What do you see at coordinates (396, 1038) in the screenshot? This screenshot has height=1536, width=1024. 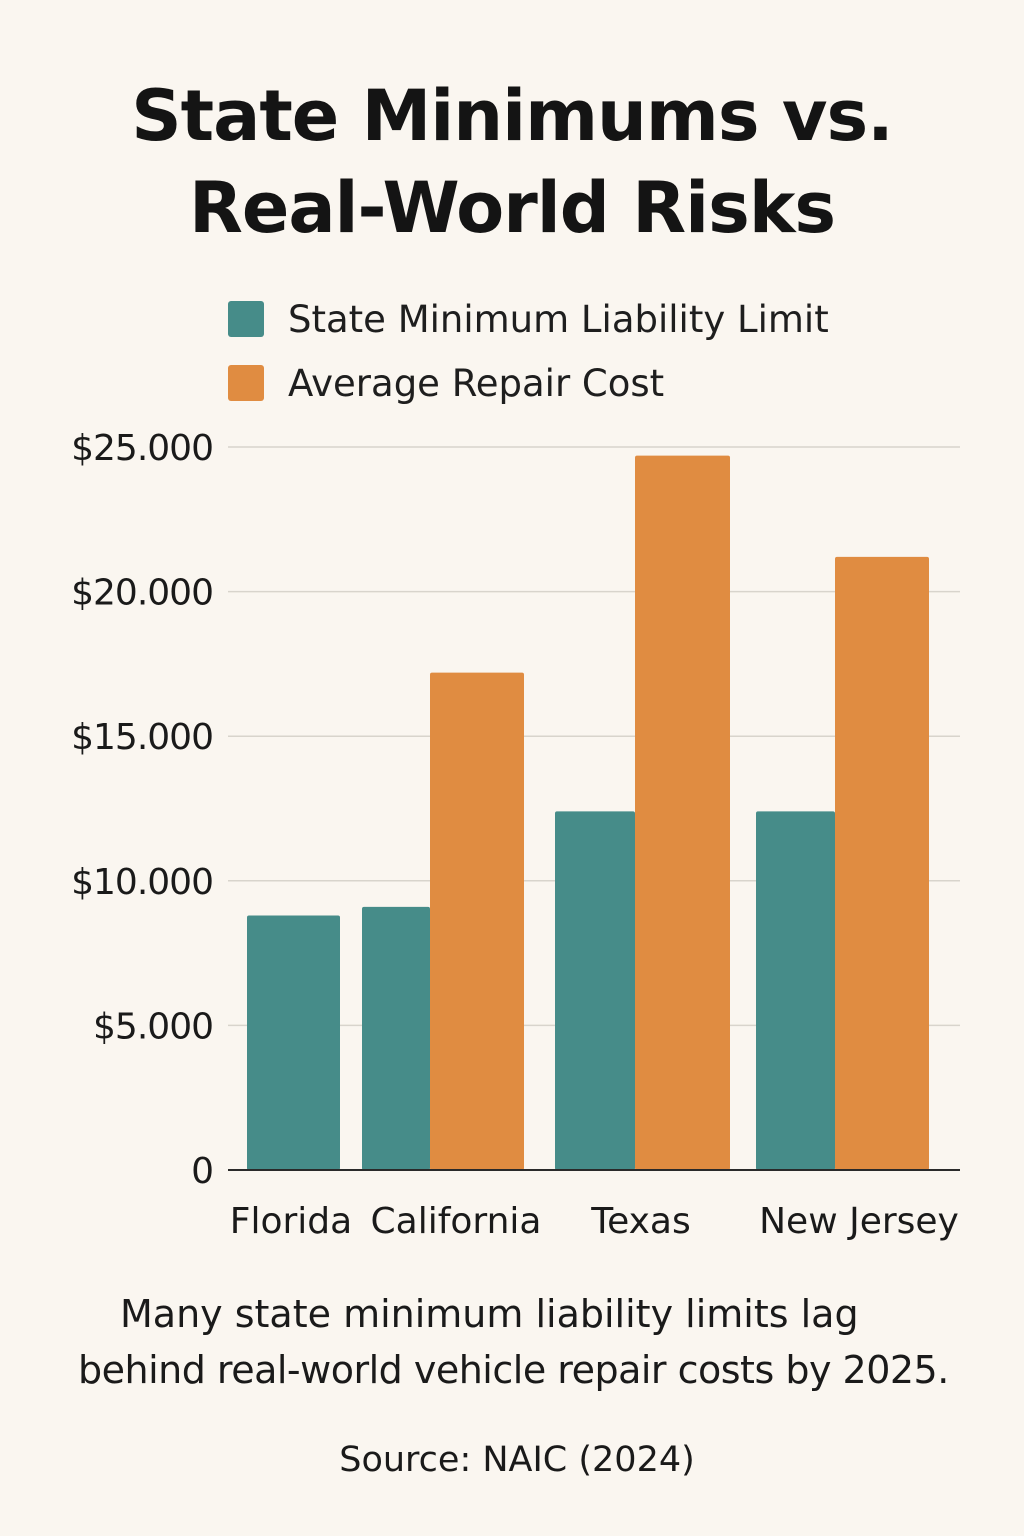 I see `bar-state-minimum-california` at bounding box center [396, 1038].